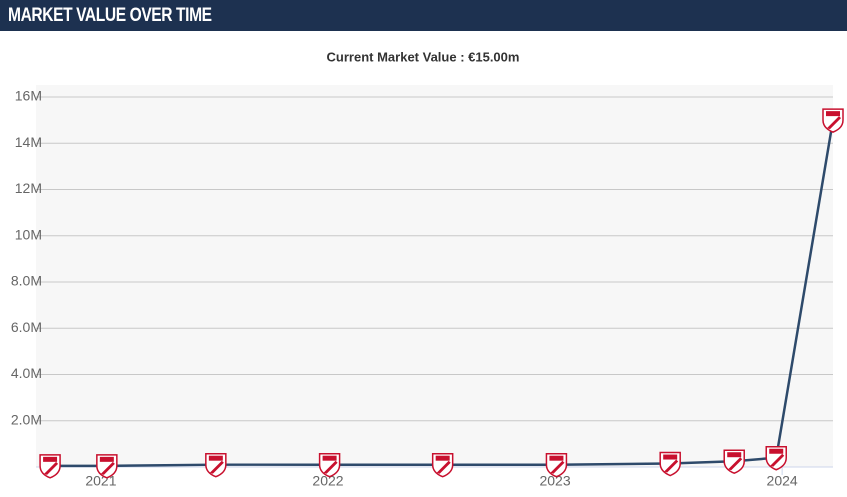 The width and height of the screenshot is (847, 497). I want to click on x-tick-label: 2024, so click(782, 481).